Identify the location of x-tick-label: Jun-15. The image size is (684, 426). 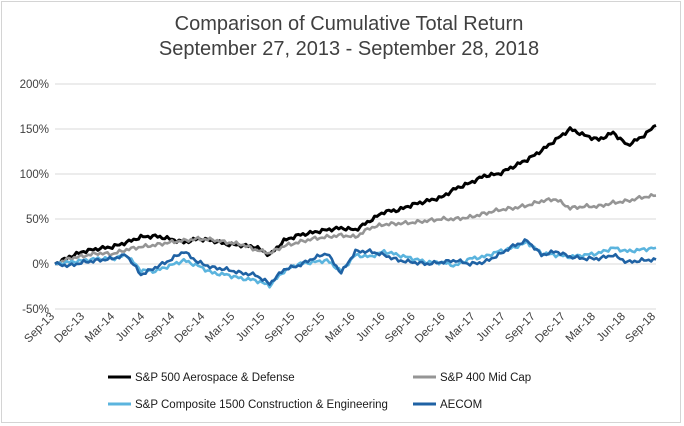
(250, 327).